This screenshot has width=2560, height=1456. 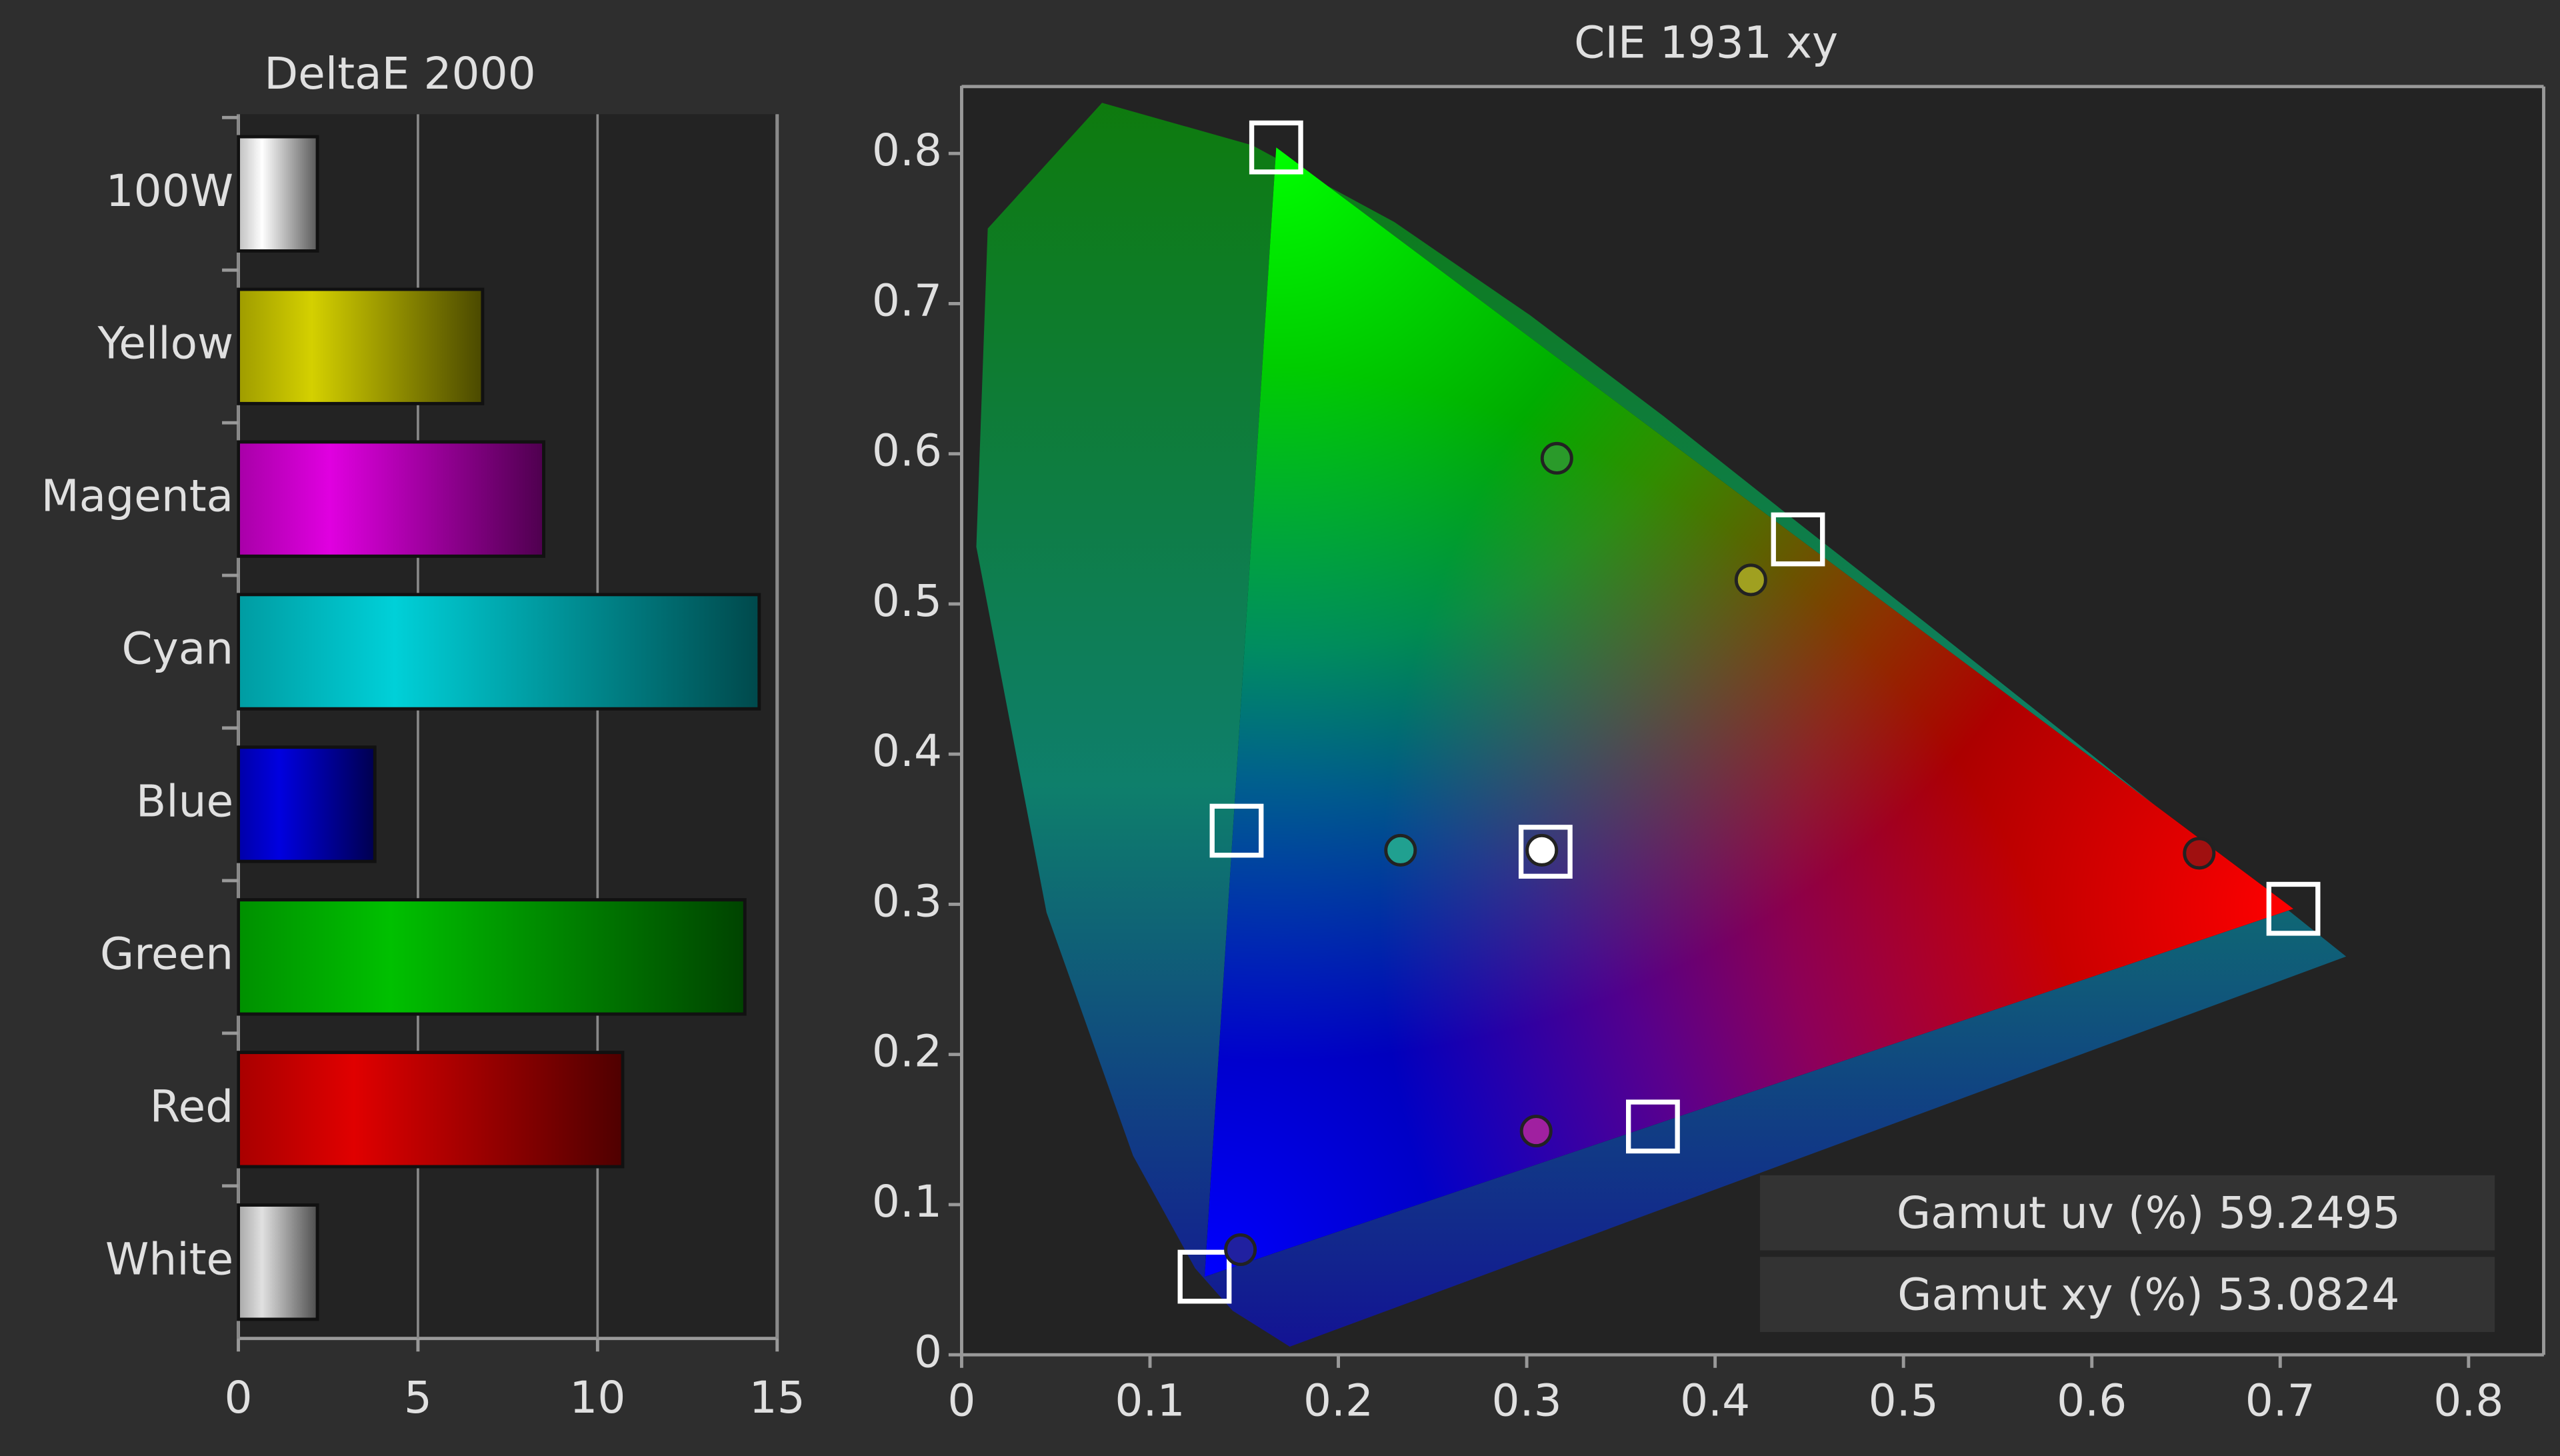 What do you see at coordinates (2092, 1401) in the screenshot?
I see `x-tick-label: 0.6` at bounding box center [2092, 1401].